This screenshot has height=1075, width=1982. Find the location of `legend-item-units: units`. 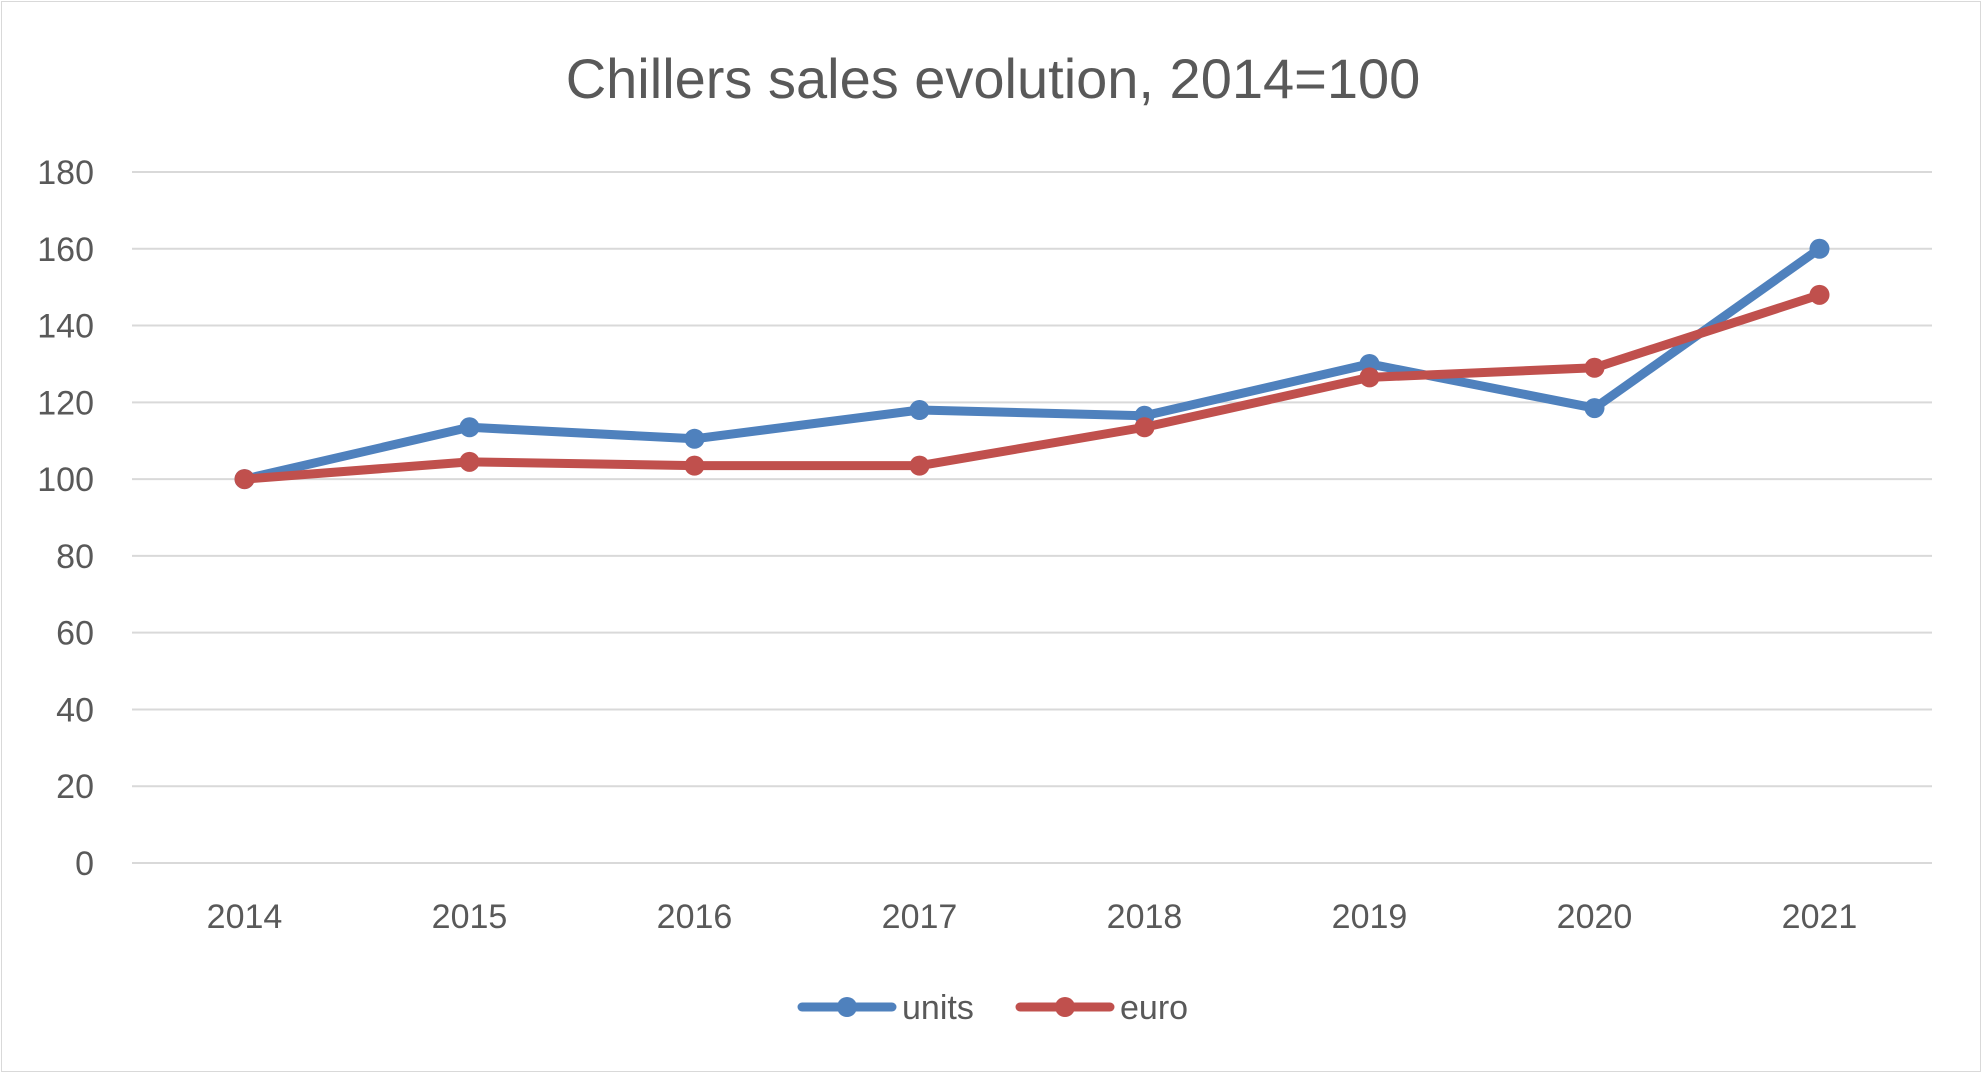

legend-item-units: units is located at coordinates (885, 1008).